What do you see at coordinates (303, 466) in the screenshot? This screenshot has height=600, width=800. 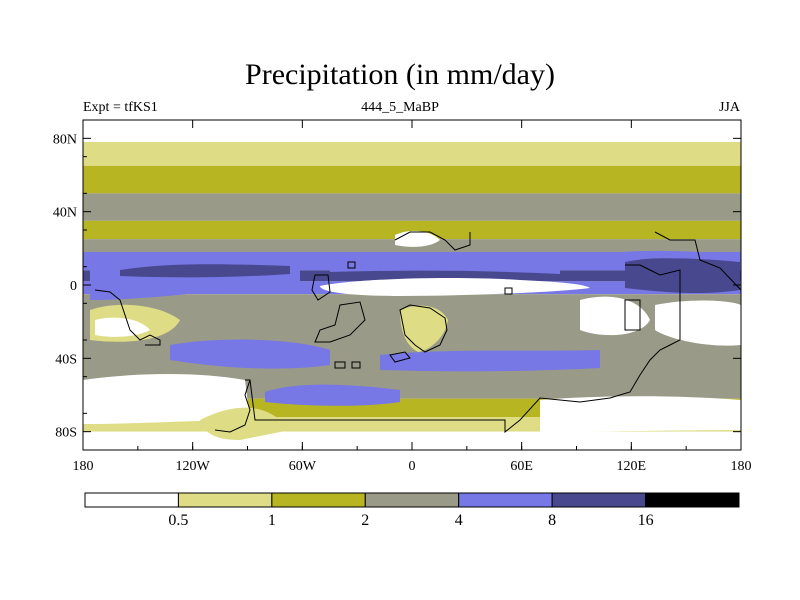 I see `x-tick-label: 60W` at bounding box center [303, 466].